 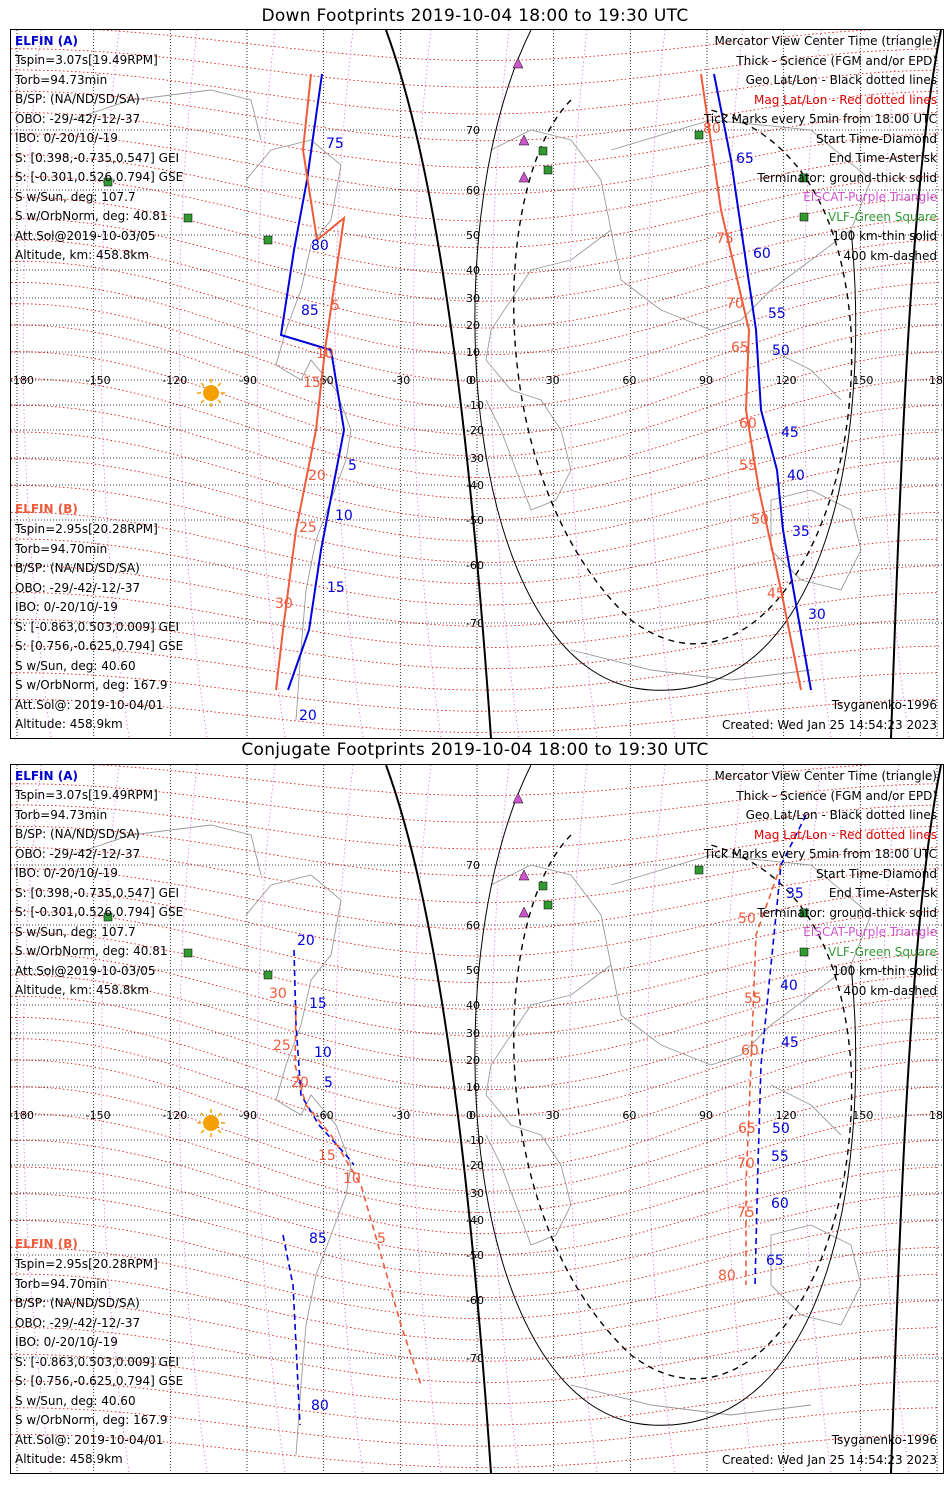 What do you see at coordinates (475, 623) in the screenshot?
I see `lat-axis-label: -70` at bounding box center [475, 623].